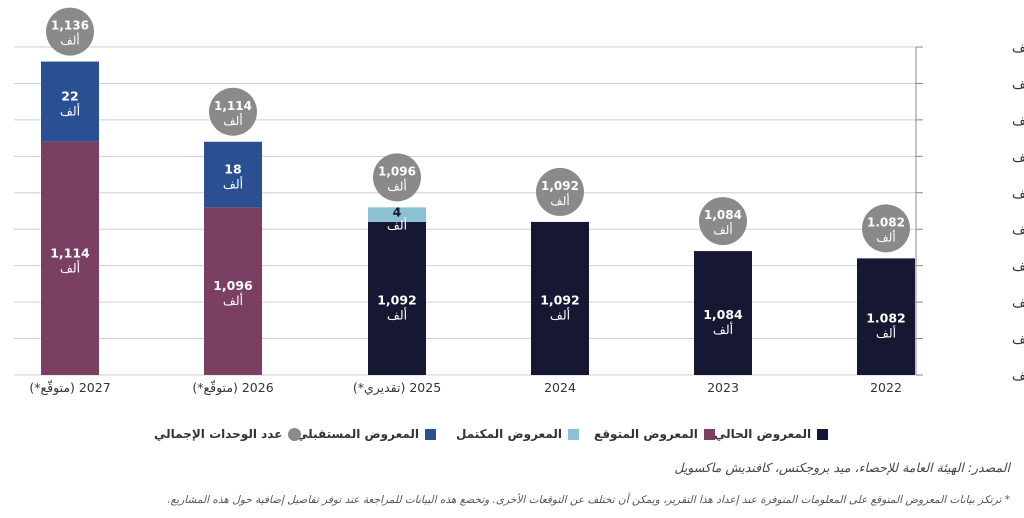 The height and width of the screenshot is (518, 1024). Describe the element at coordinates (1018, 120) in the screenshot. I see `y-tick-label: 1,120 ألف` at that location.